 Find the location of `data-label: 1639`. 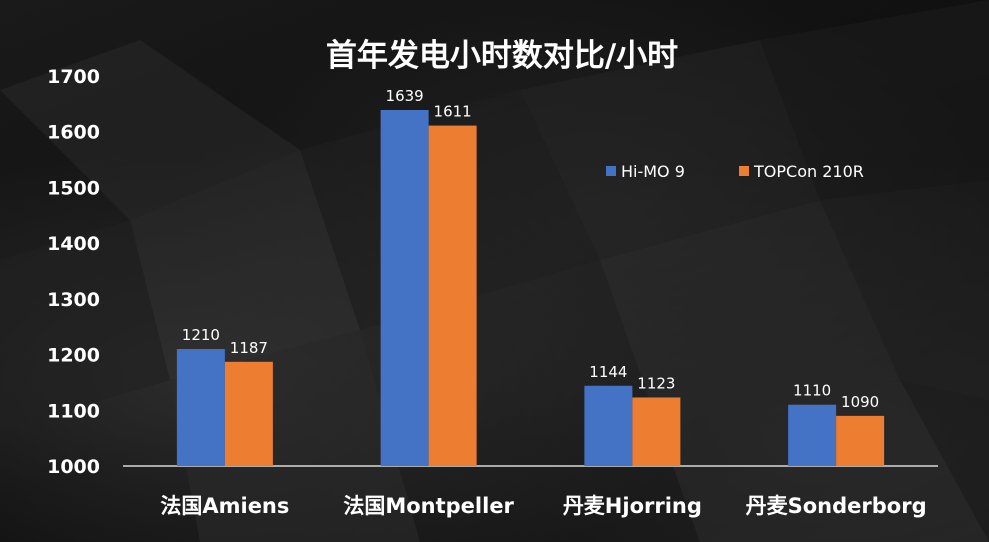

data-label: 1639 is located at coordinates (405, 96).